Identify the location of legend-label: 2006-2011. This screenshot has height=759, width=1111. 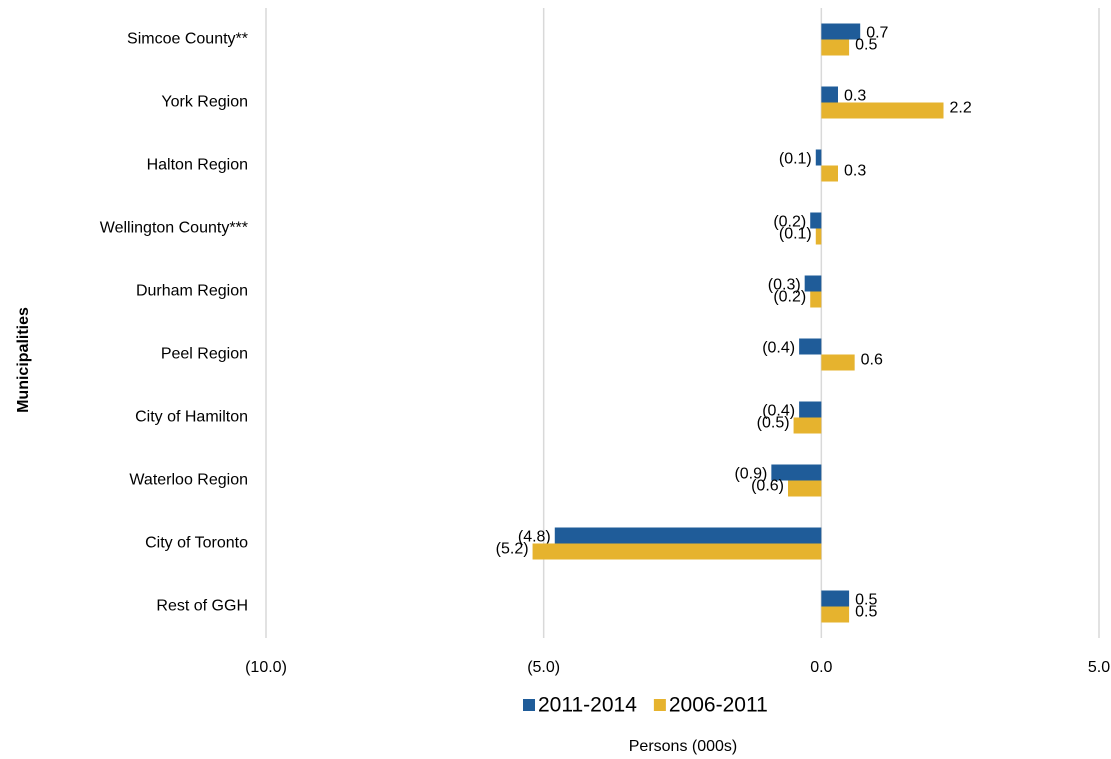
(718, 705).